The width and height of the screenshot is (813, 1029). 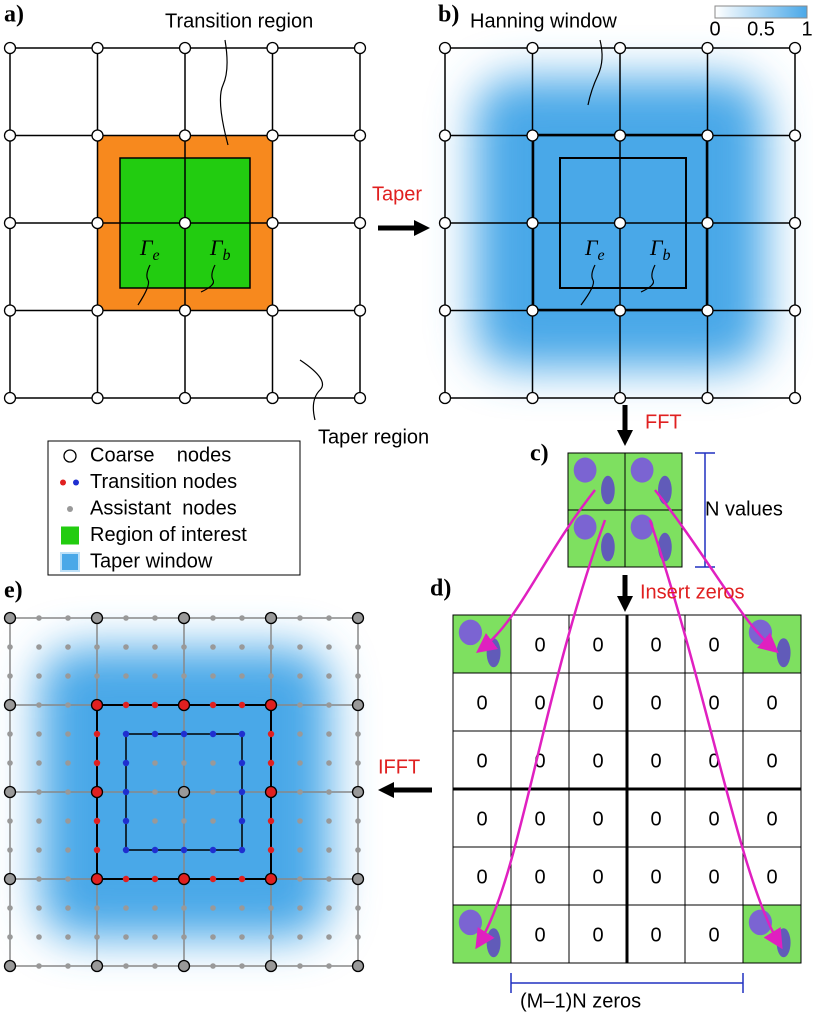 I want to click on step-label: FFT, so click(x=663, y=422).